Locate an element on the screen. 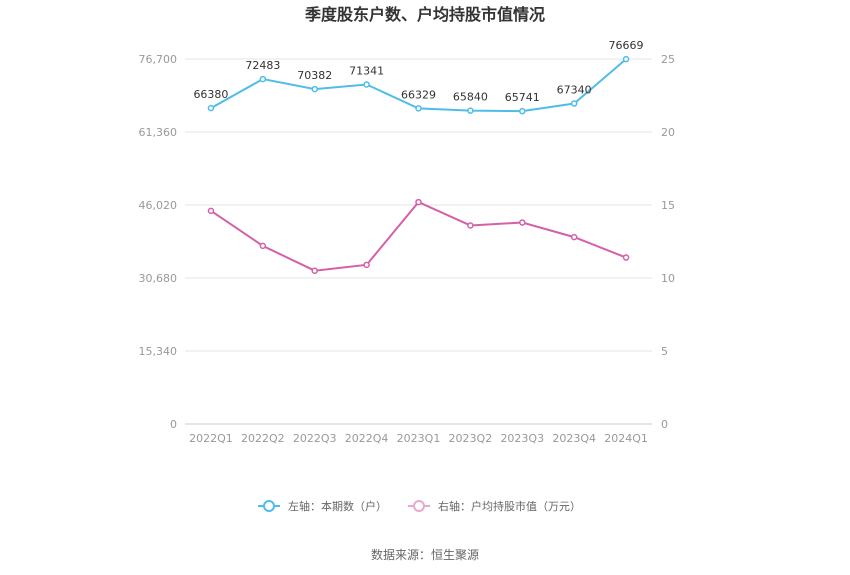 This screenshot has height=575, width=850. legend-item-right-series: 右轴：户均持股市值（万元） is located at coordinates (494, 506).